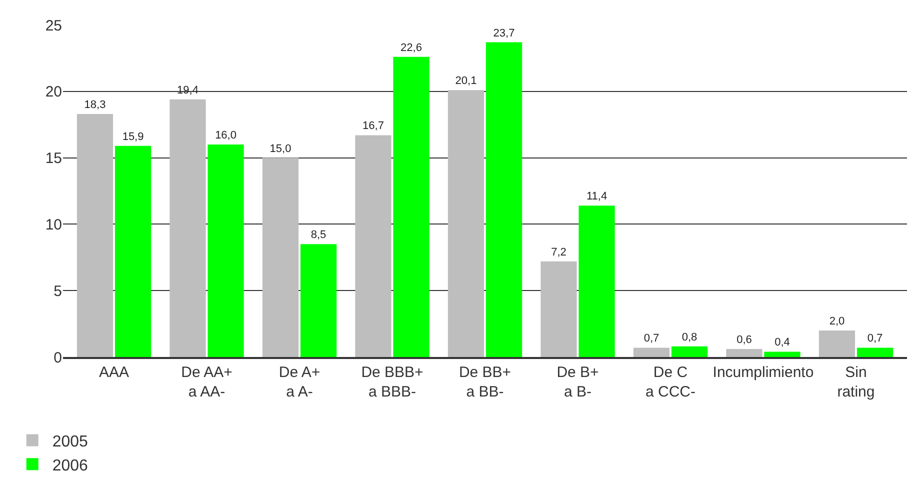 The width and height of the screenshot is (922, 493). I want to click on data-label: 0,6, so click(744, 340).